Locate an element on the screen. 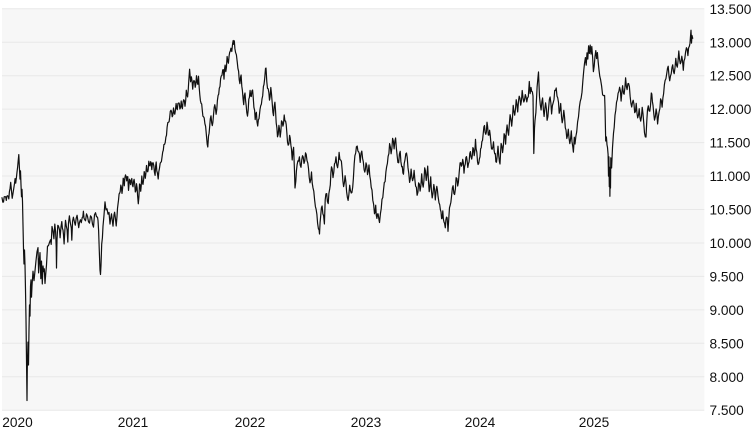  svg-text: 2024 is located at coordinates (480, 422).